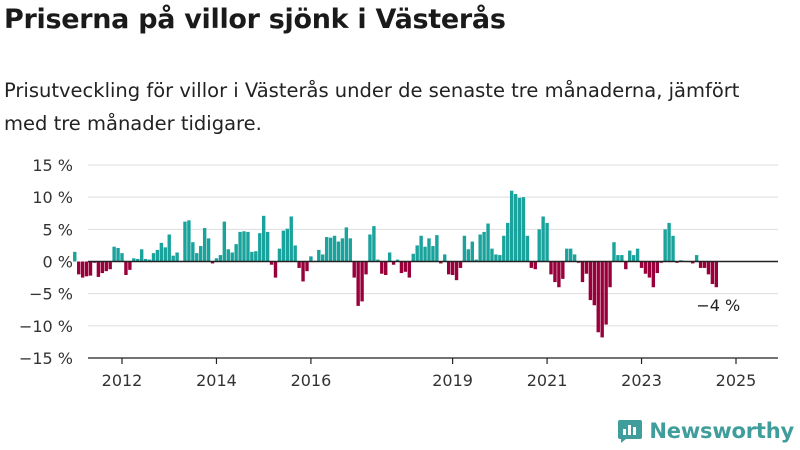 Image resolution: width=800 pixels, height=450 pixels. What do you see at coordinates (718, 305) in the screenshot?
I see `last-value-annotation: −4 %` at bounding box center [718, 305].